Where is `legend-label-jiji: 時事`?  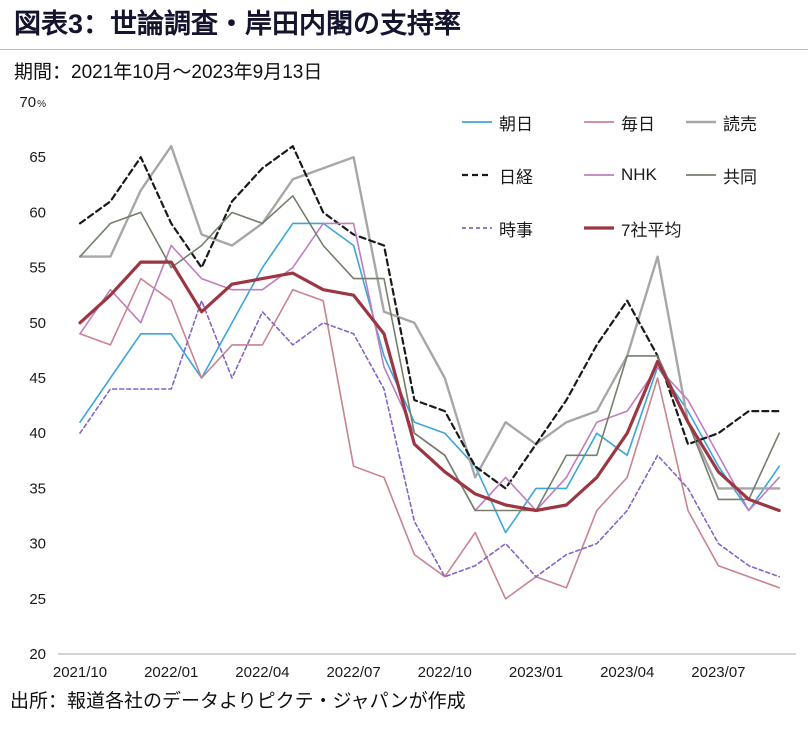
legend-label-jiji: 時事 is located at coordinates (516, 230).